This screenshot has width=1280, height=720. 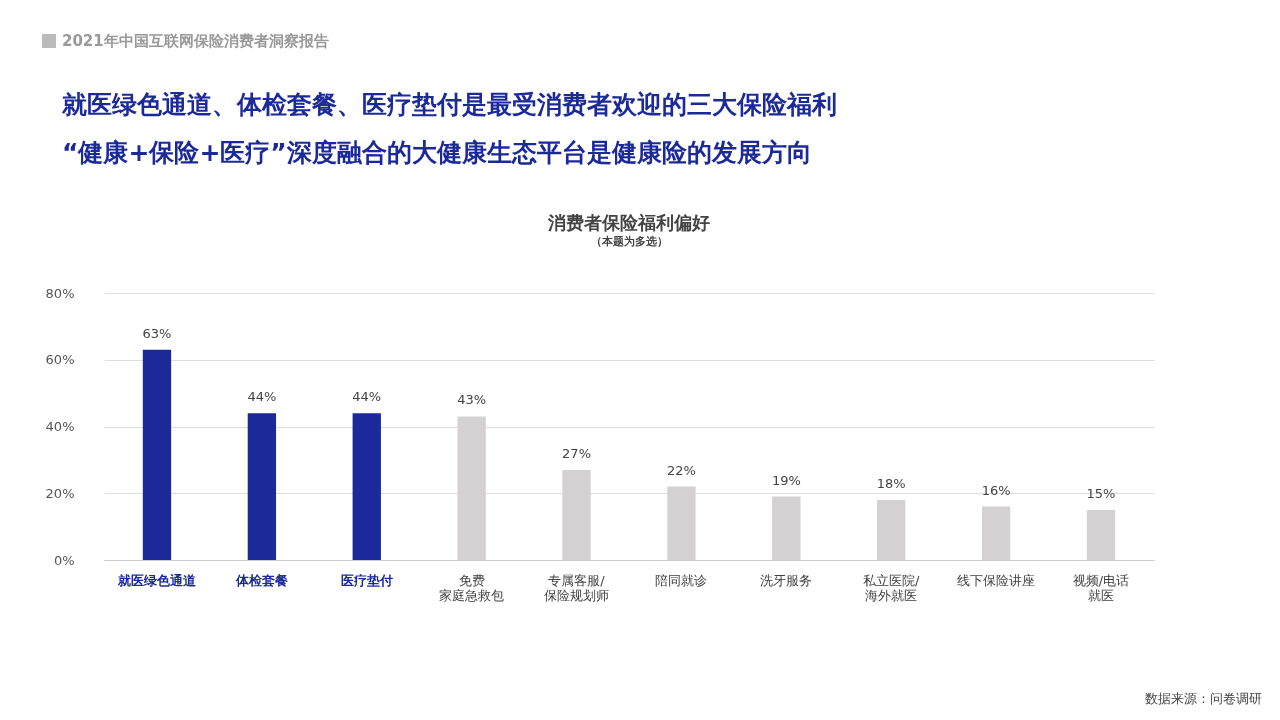 What do you see at coordinates (892, 587) in the screenshot?
I see `x-tick-label: 私立医院/海外就医` at bounding box center [892, 587].